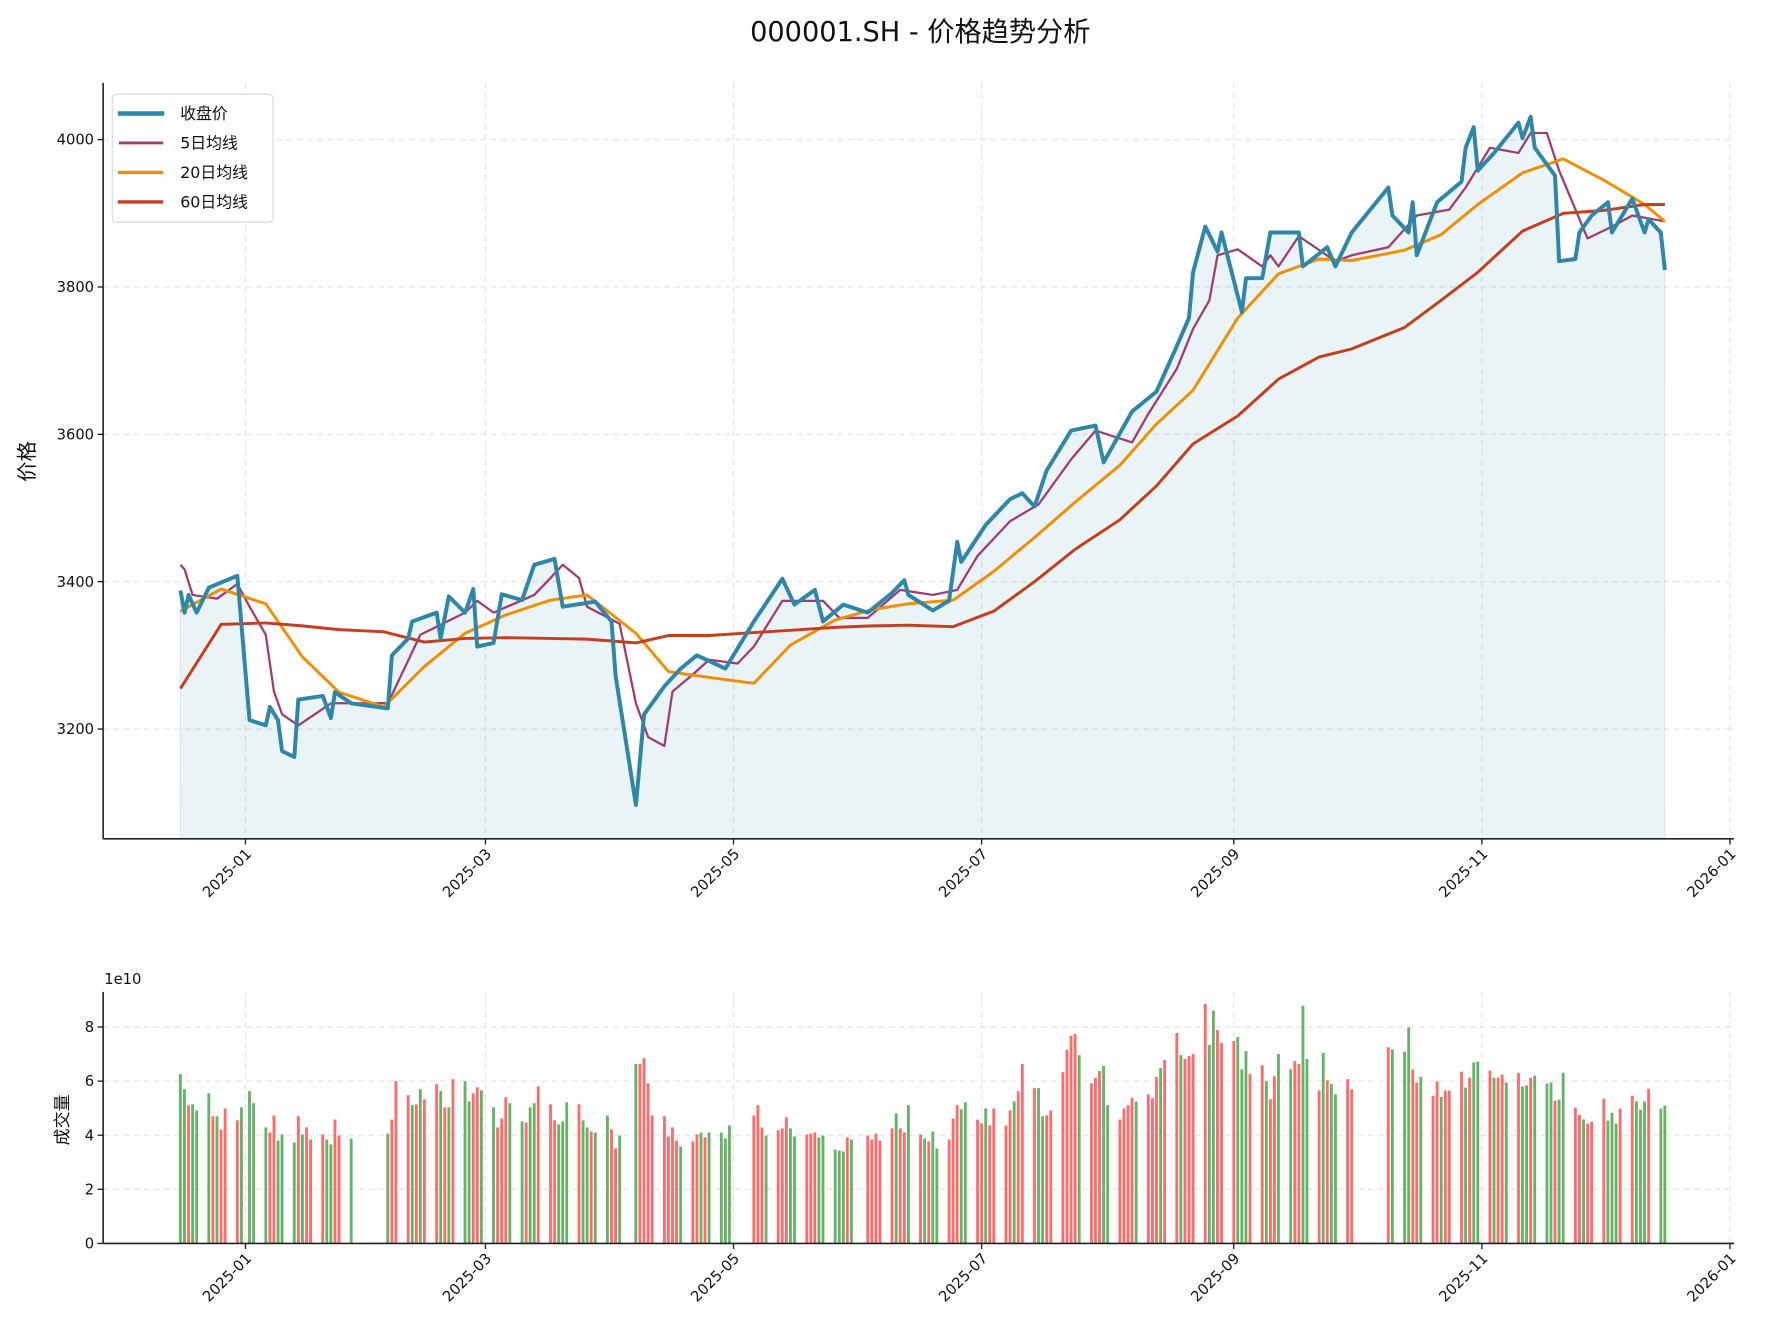  I want to click on legend-label-close: 收盘价, so click(204, 113).